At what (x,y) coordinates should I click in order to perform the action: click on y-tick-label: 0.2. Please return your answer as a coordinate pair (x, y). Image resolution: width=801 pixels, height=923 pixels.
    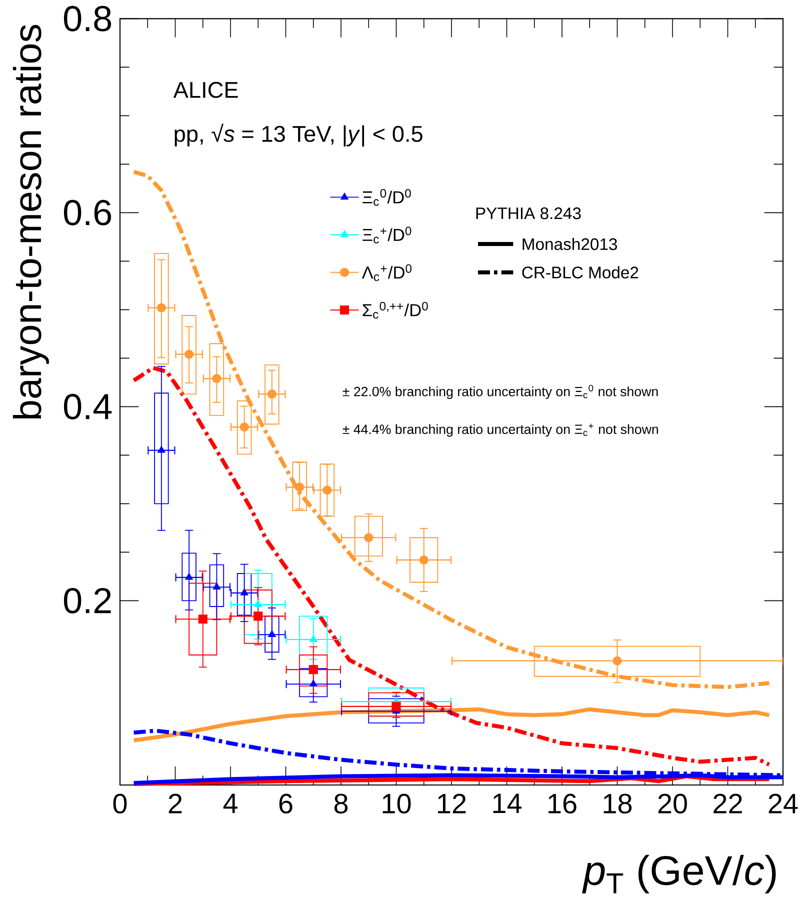
    Looking at the image, I should click on (87, 601).